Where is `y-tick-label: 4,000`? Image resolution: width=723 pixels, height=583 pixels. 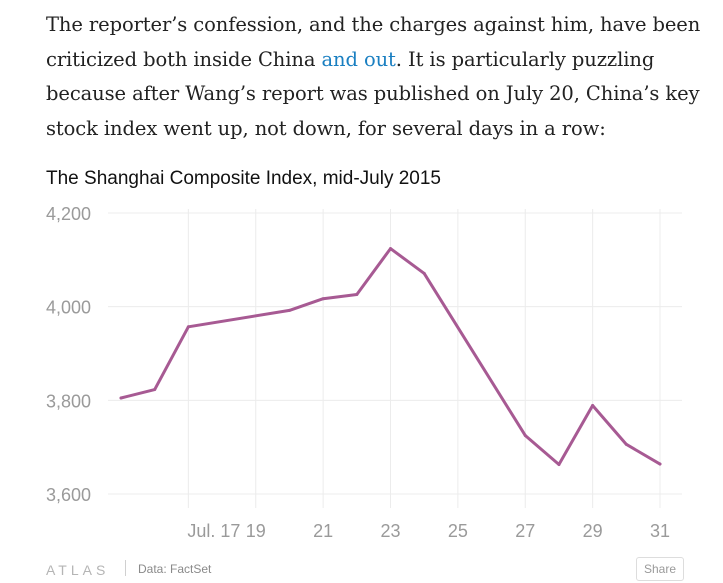 y-tick-label: 4,000 is located at coordinates (68, 308).